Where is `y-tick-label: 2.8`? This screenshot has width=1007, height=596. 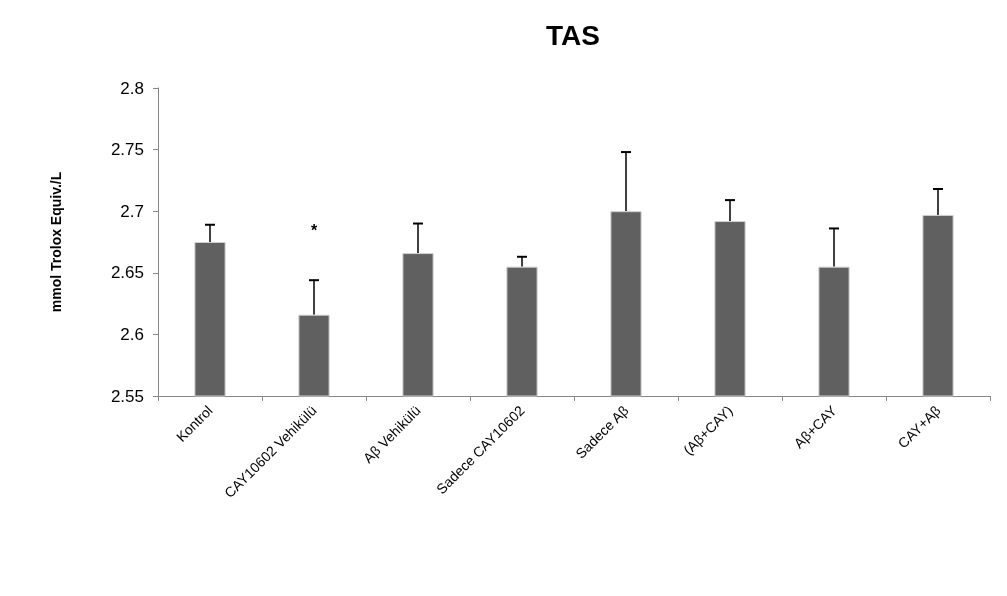 y-tick-label: 2.8 is located at coordinates (132, 88).